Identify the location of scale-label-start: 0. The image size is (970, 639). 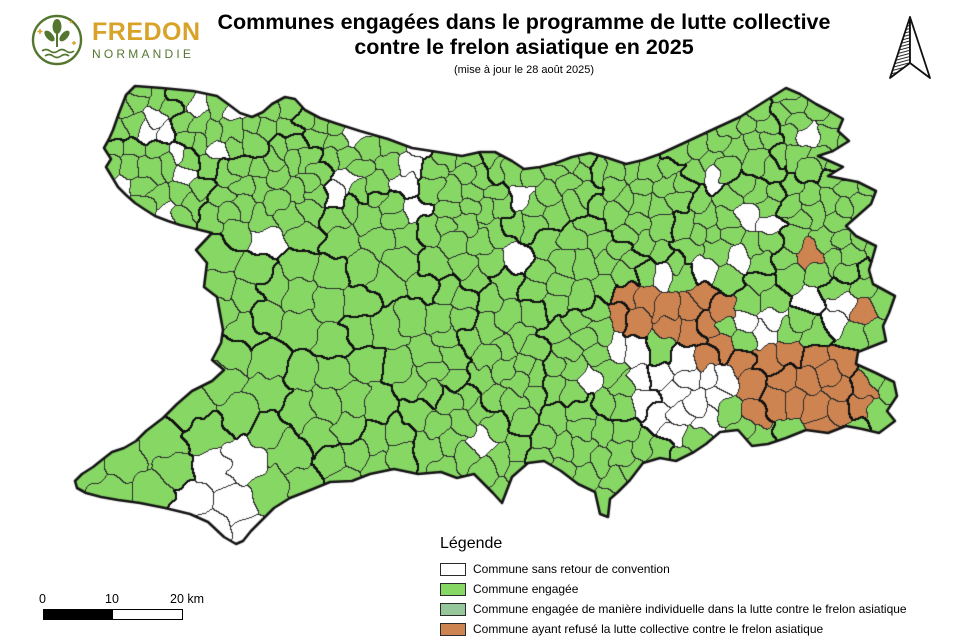
(42, 599).